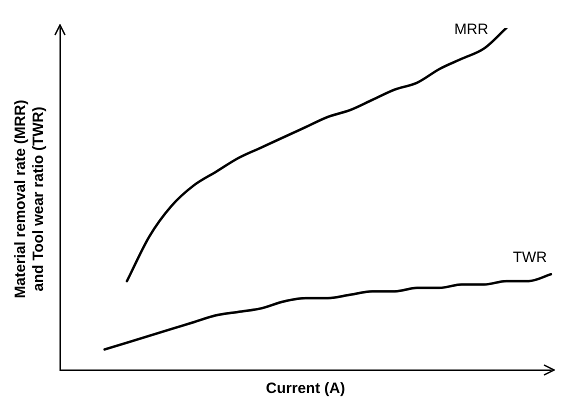 This screenshot has height=410, width=569. What do you see at coordinates (306, 389) in the screenshot?
I see `x-axis-title: Current (A)` at bounding box center [306, 389].